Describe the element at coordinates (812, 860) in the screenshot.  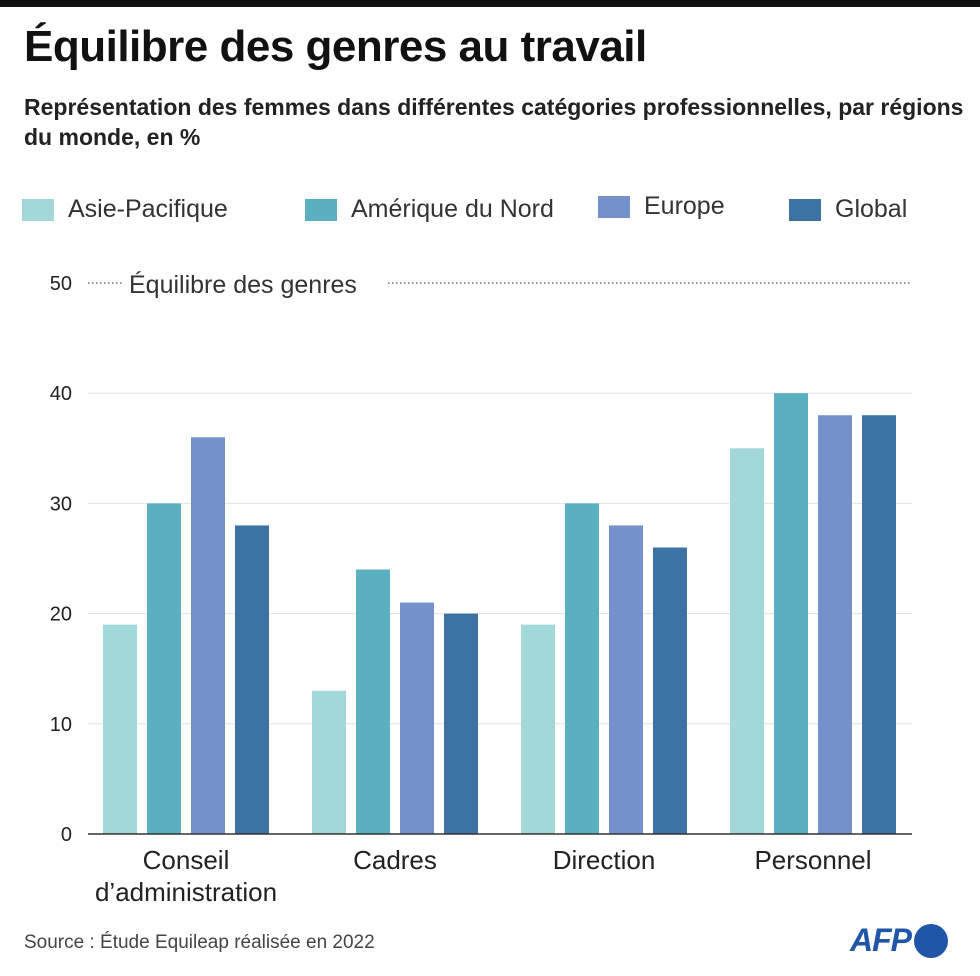
I see `x-tick-label: Personnel` at that location.